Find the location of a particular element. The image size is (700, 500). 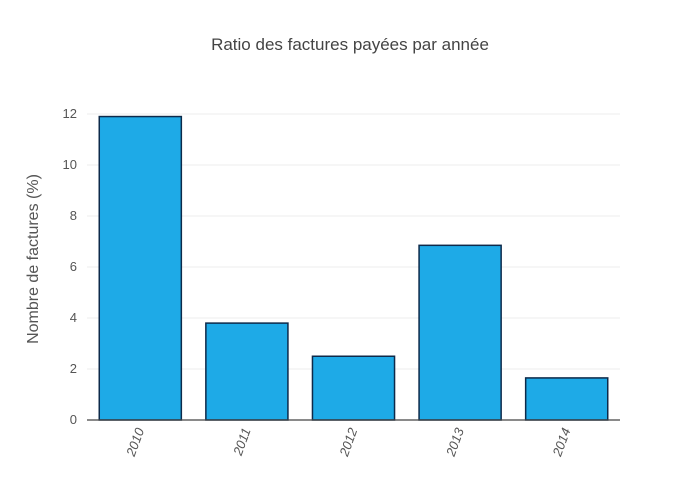

x-tick-label: 2013 is located at coordinates (455, 442).